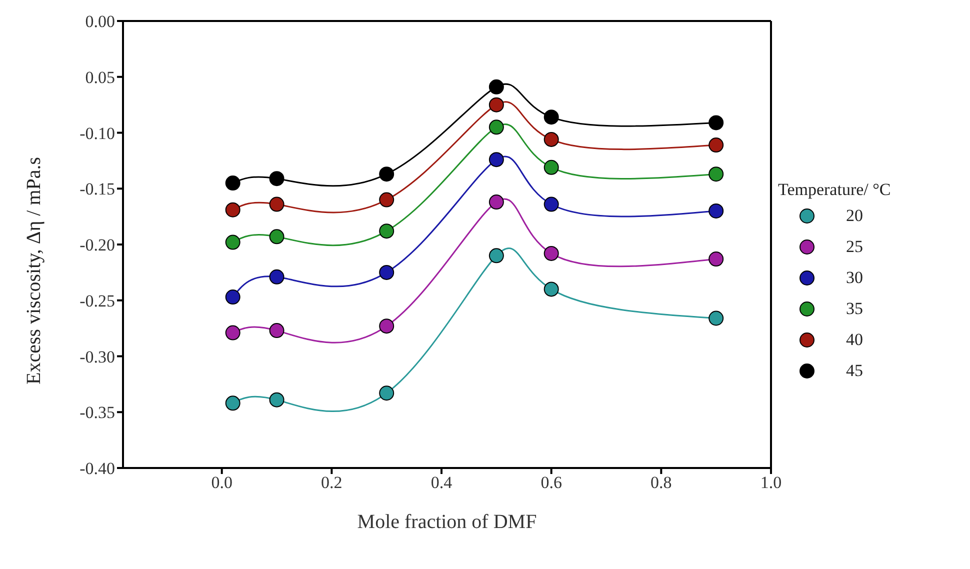  I want to click on legend-label: 45, so click(854, 370).